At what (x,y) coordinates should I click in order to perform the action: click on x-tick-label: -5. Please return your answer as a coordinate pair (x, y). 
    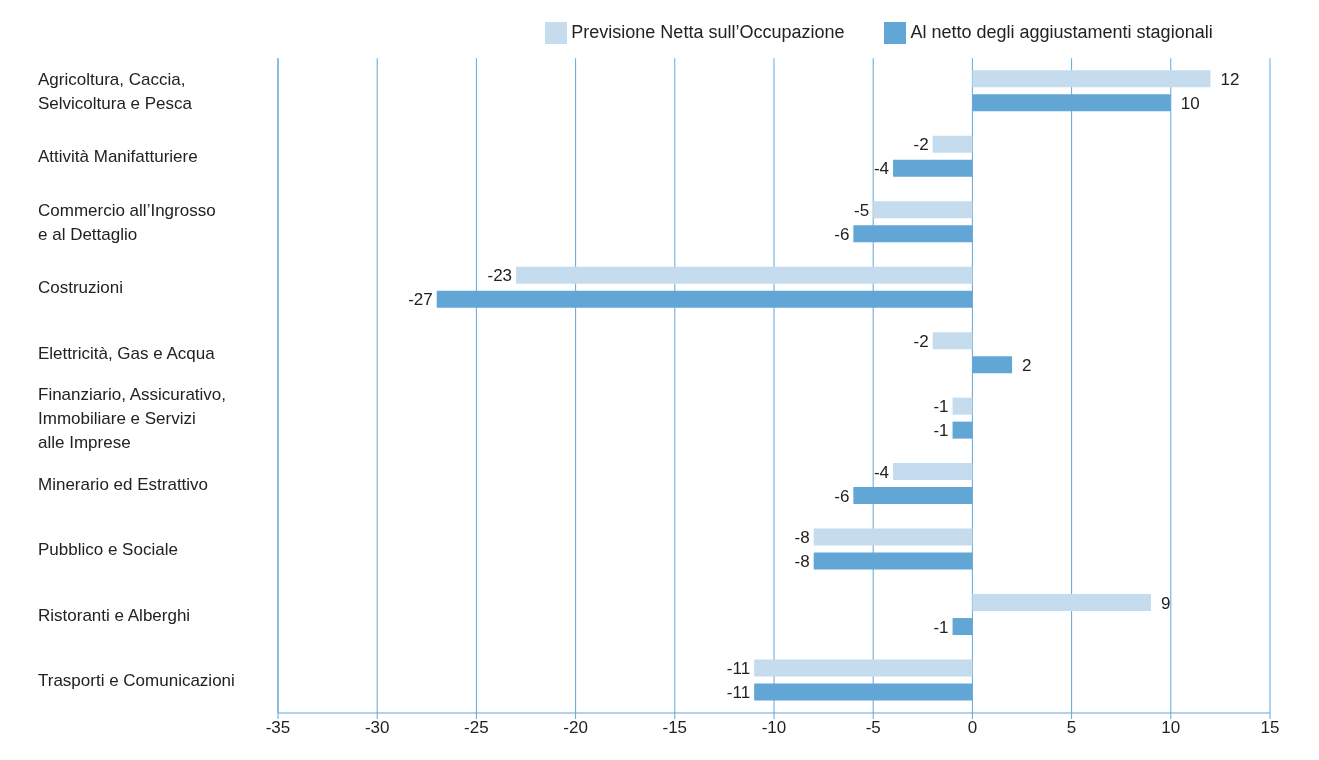
    Looking at the image, I should click on (873, 728).